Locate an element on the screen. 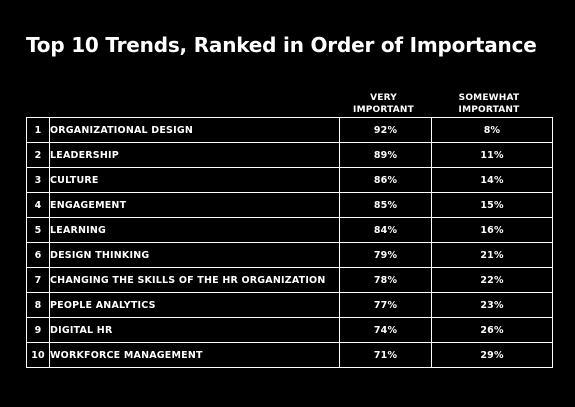 This screenshot has height=407, width=575. rank-cell: 2 is located at coordinates (38, 155).